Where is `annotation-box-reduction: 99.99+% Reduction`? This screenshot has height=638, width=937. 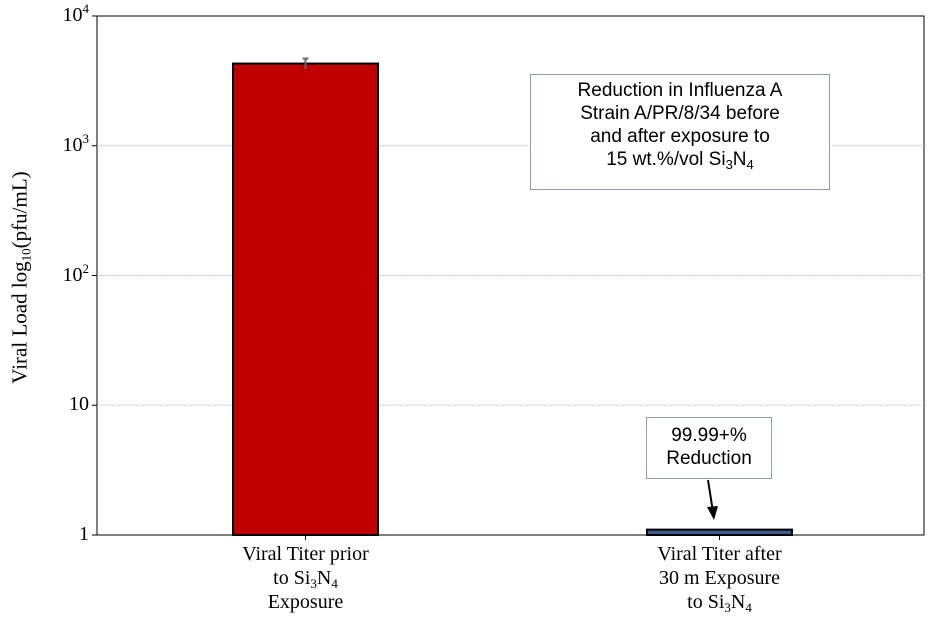 annotation-box-reduction: 99.99+% Reduction is located at coordinates (709, 448).